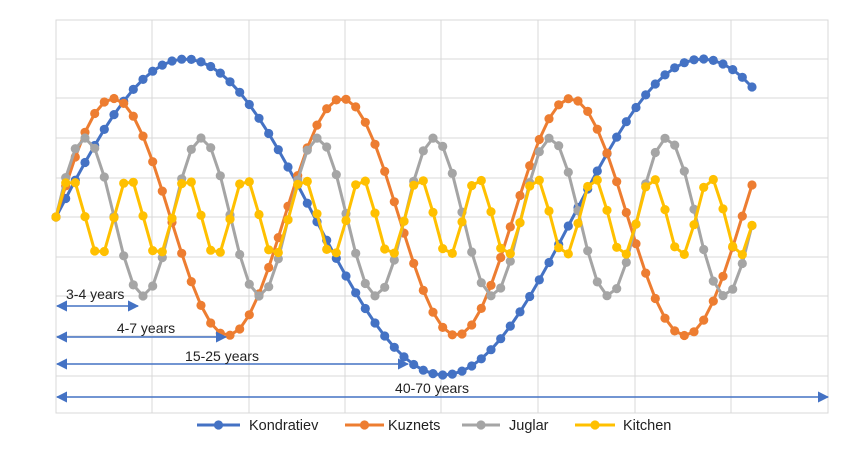 The image size is (850, 452). I want to click on span-4-7-years: 4-7 years, so click(141, 331).